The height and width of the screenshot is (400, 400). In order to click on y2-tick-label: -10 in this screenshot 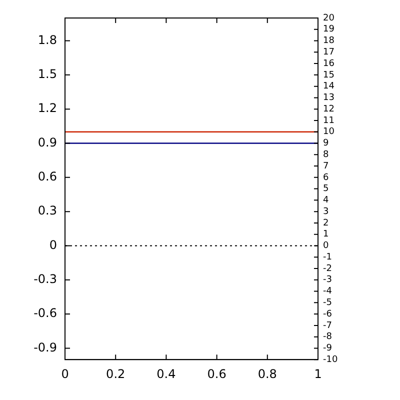, I will do `click(330, 359)`.